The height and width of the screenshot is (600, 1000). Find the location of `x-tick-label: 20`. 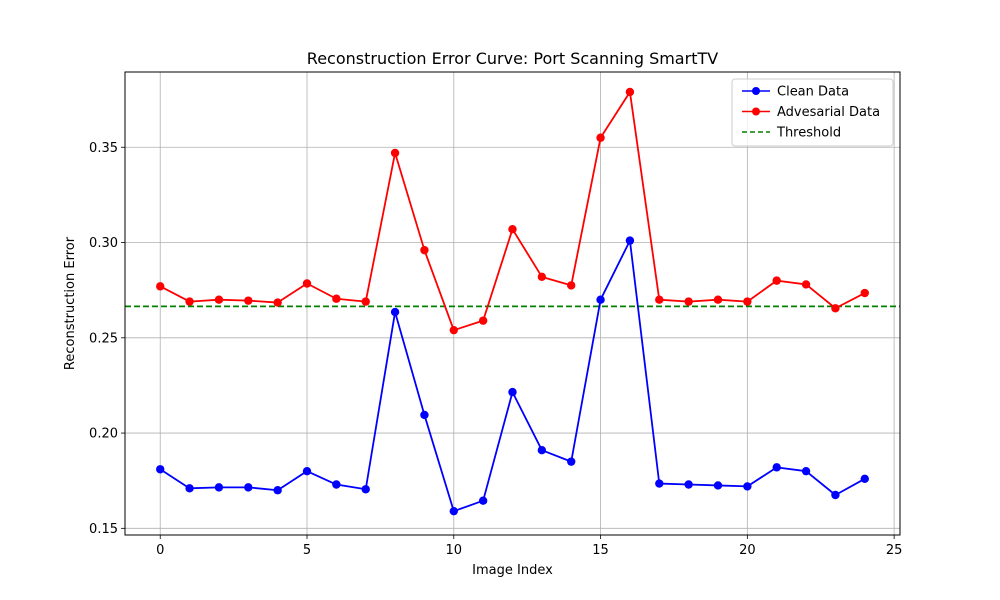

x-tick-label: 20 is located at coordinates (747, 550).